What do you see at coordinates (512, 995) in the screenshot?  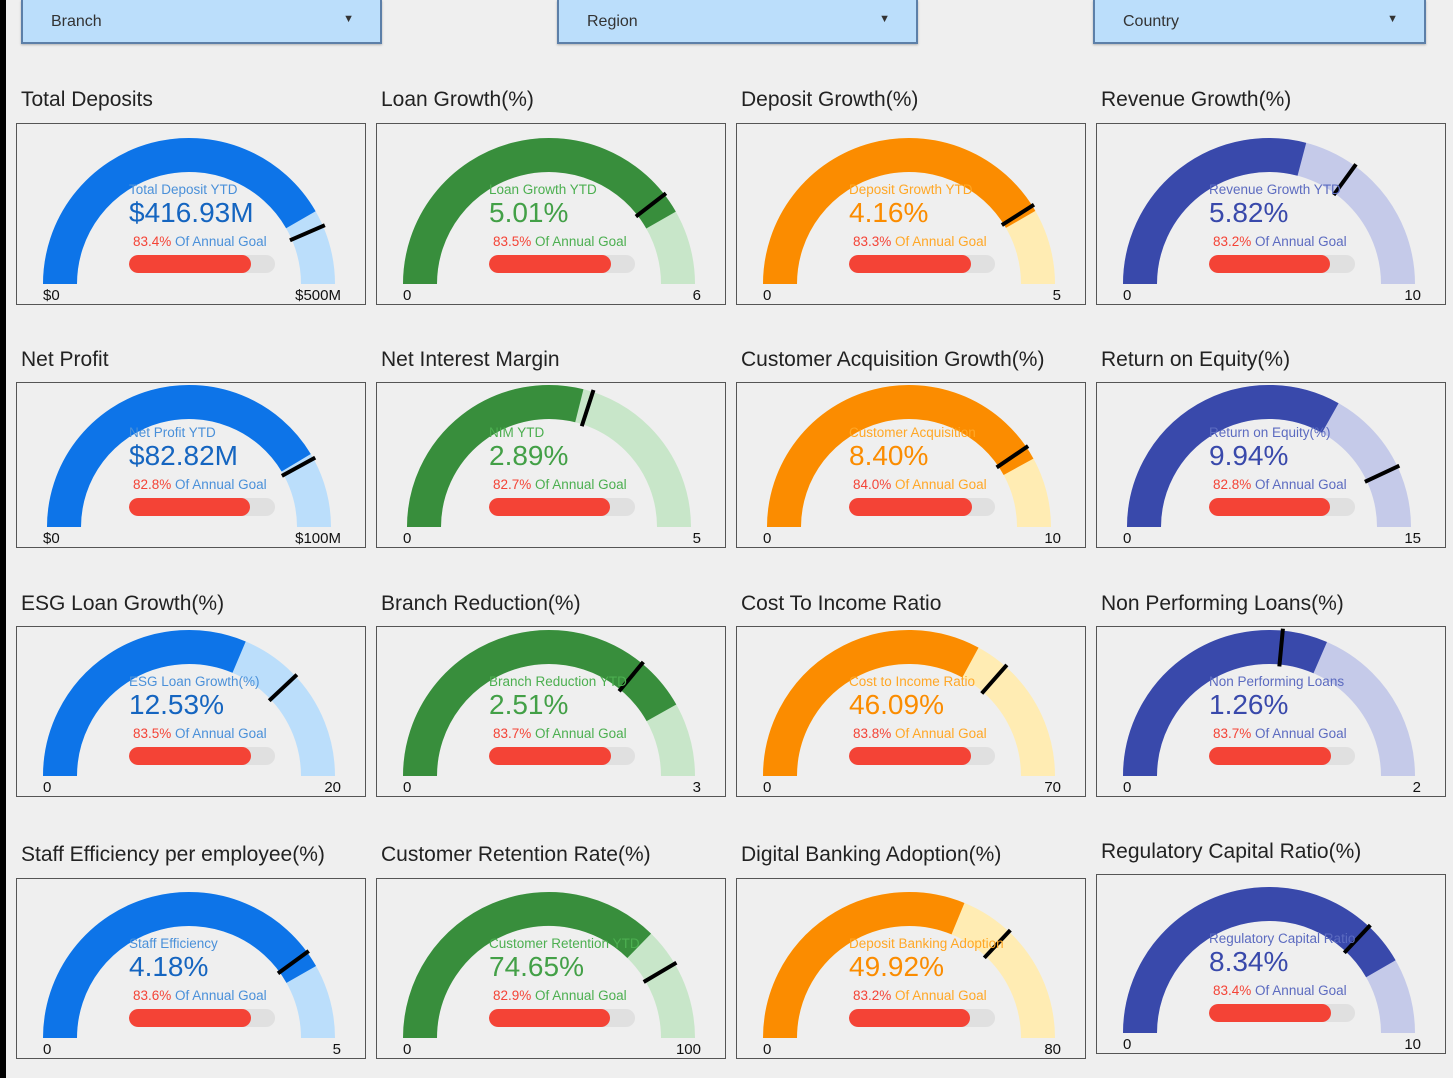 I see `goal-percent: 82.9%` at bounding box center [512, 995].